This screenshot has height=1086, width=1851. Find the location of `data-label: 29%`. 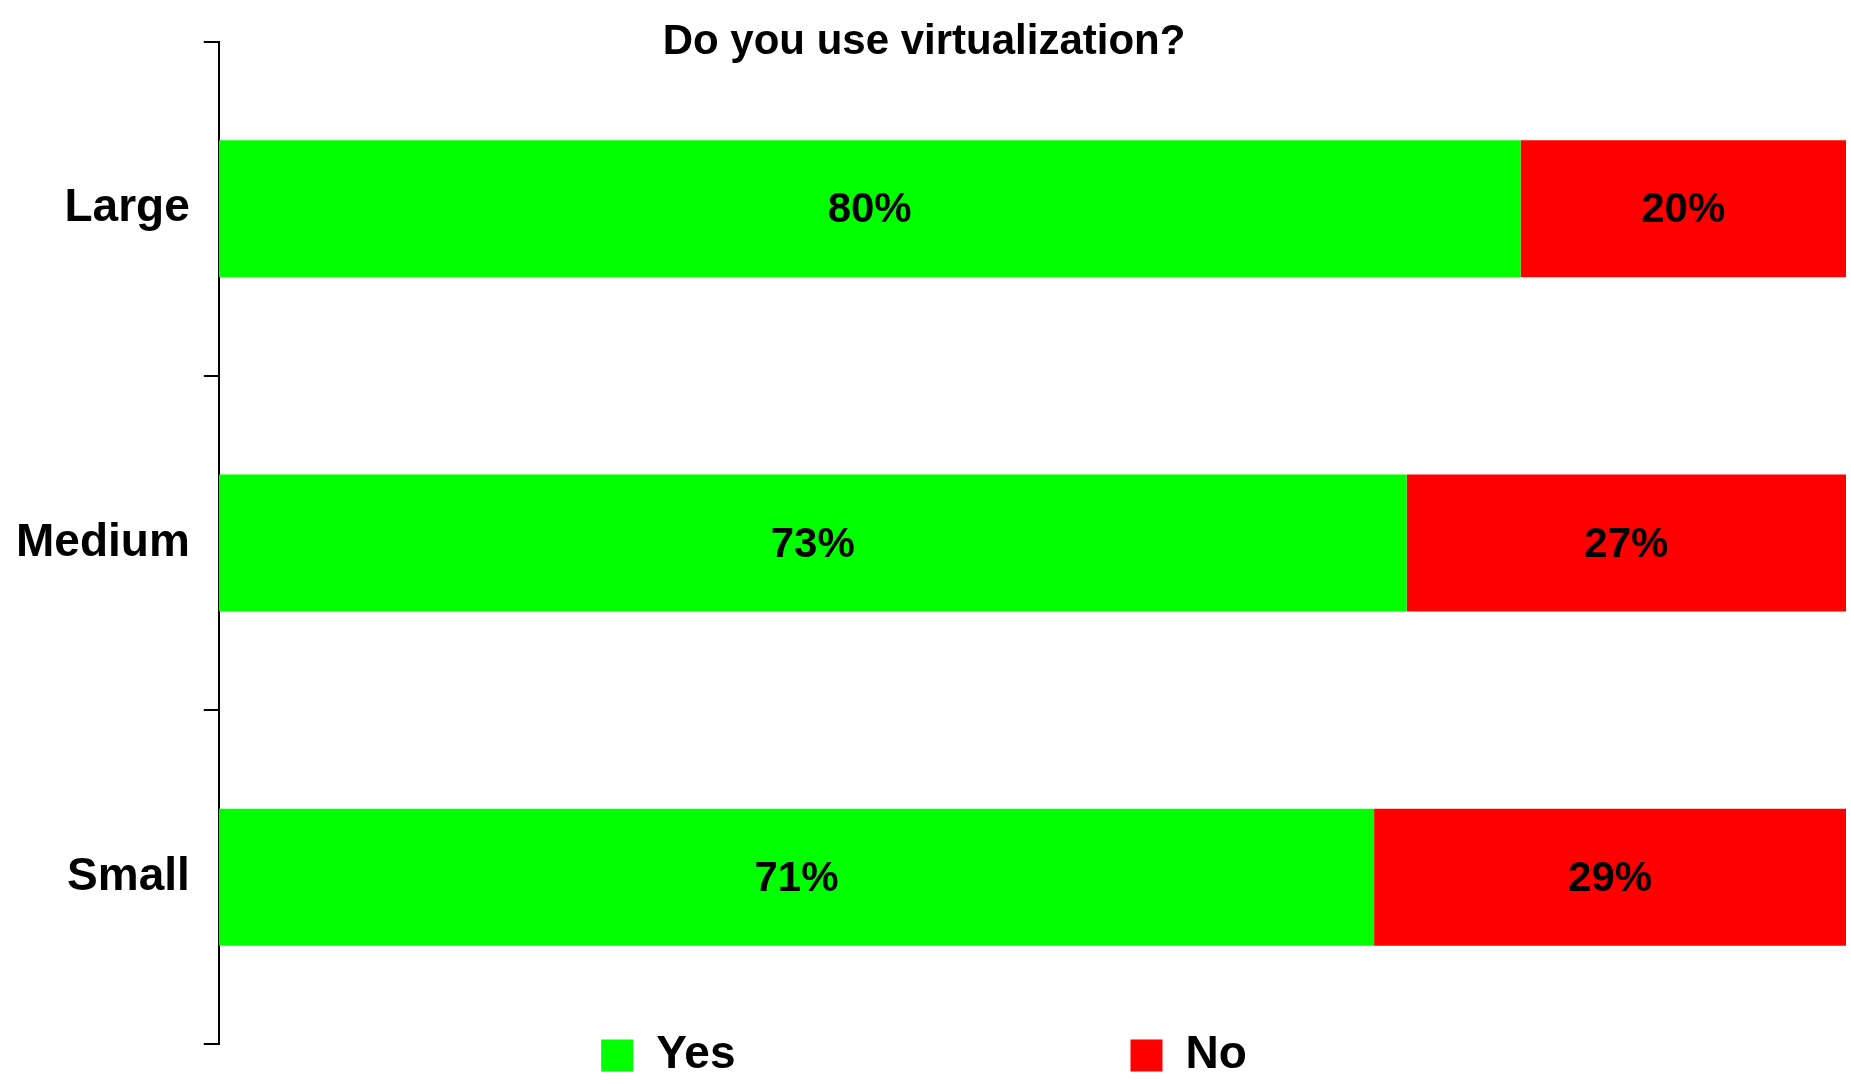

data-label: 29% is located at coordinates (1610, 876).